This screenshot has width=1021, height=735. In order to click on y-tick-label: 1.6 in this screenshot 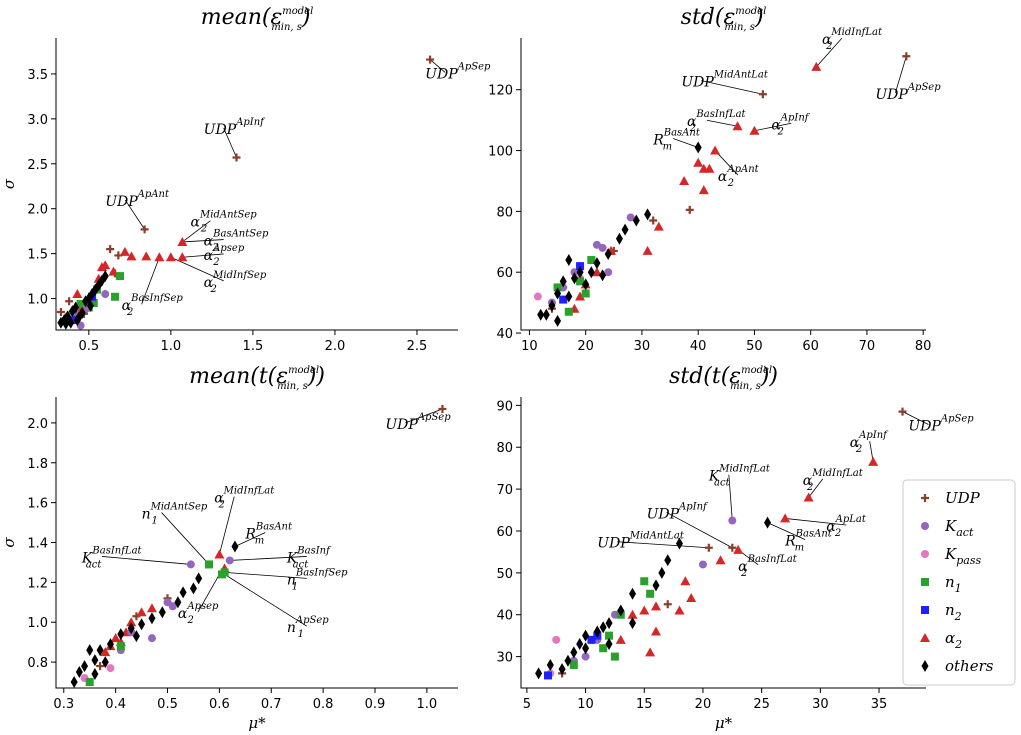, I will do `click(37, 504)`.